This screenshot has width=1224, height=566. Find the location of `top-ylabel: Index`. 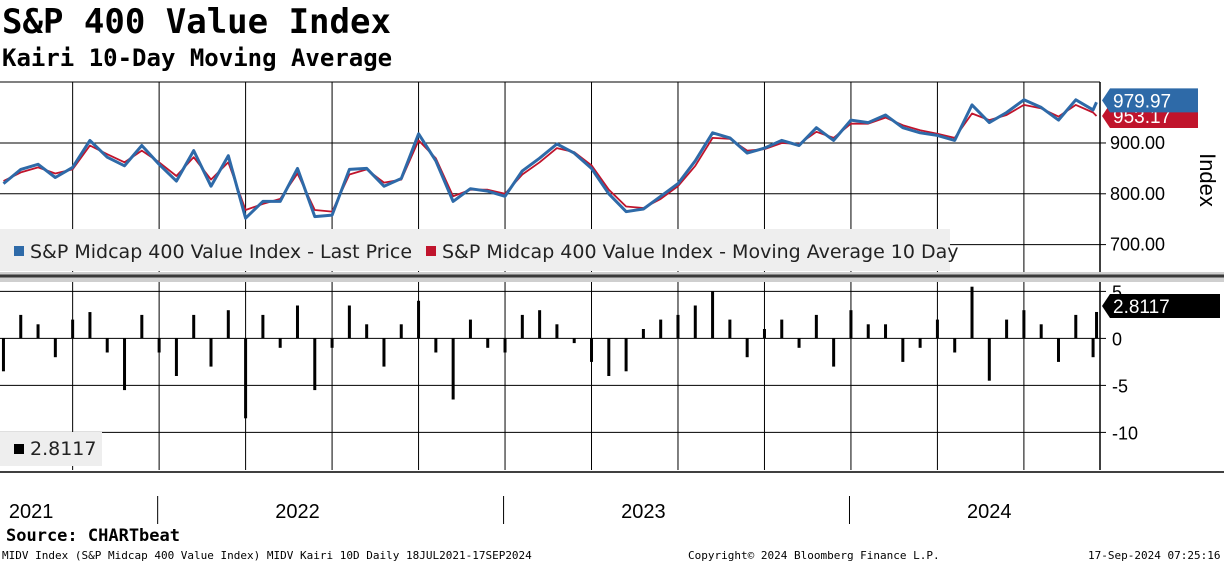

top-ylabel: Index is located at coordinates (1207, 180).